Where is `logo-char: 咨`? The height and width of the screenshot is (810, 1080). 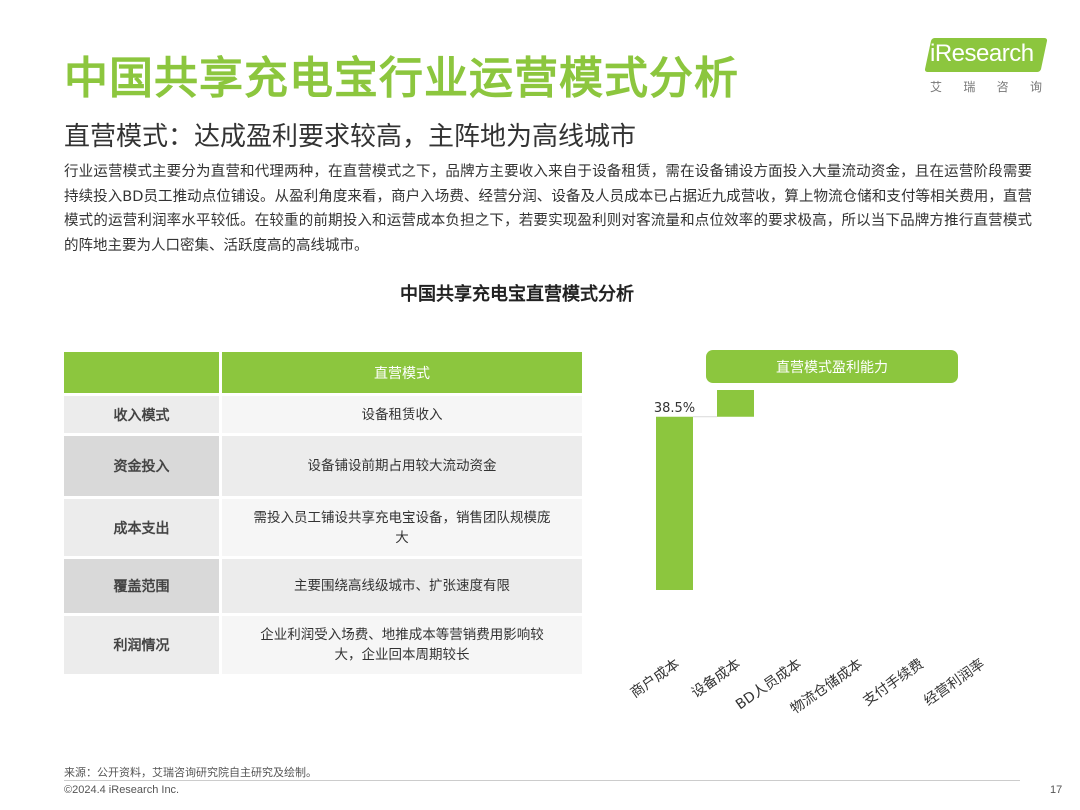 logo-char: 咨 is located at coordinates (1002, 87).